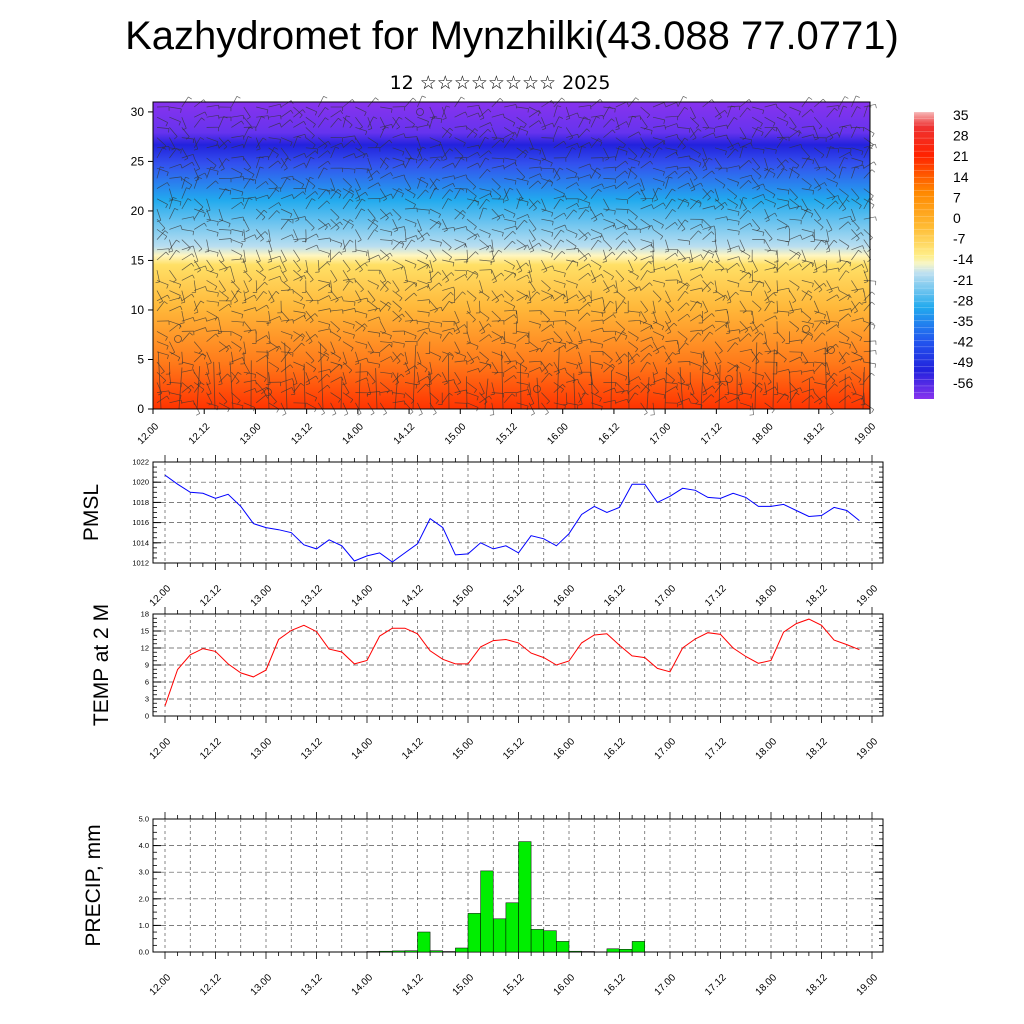 The image size is (1024, 1024). Describe the element at coordinates (558, 434) in the screenshot. I see `heatmap-xtick-label: 16.00` at that location.